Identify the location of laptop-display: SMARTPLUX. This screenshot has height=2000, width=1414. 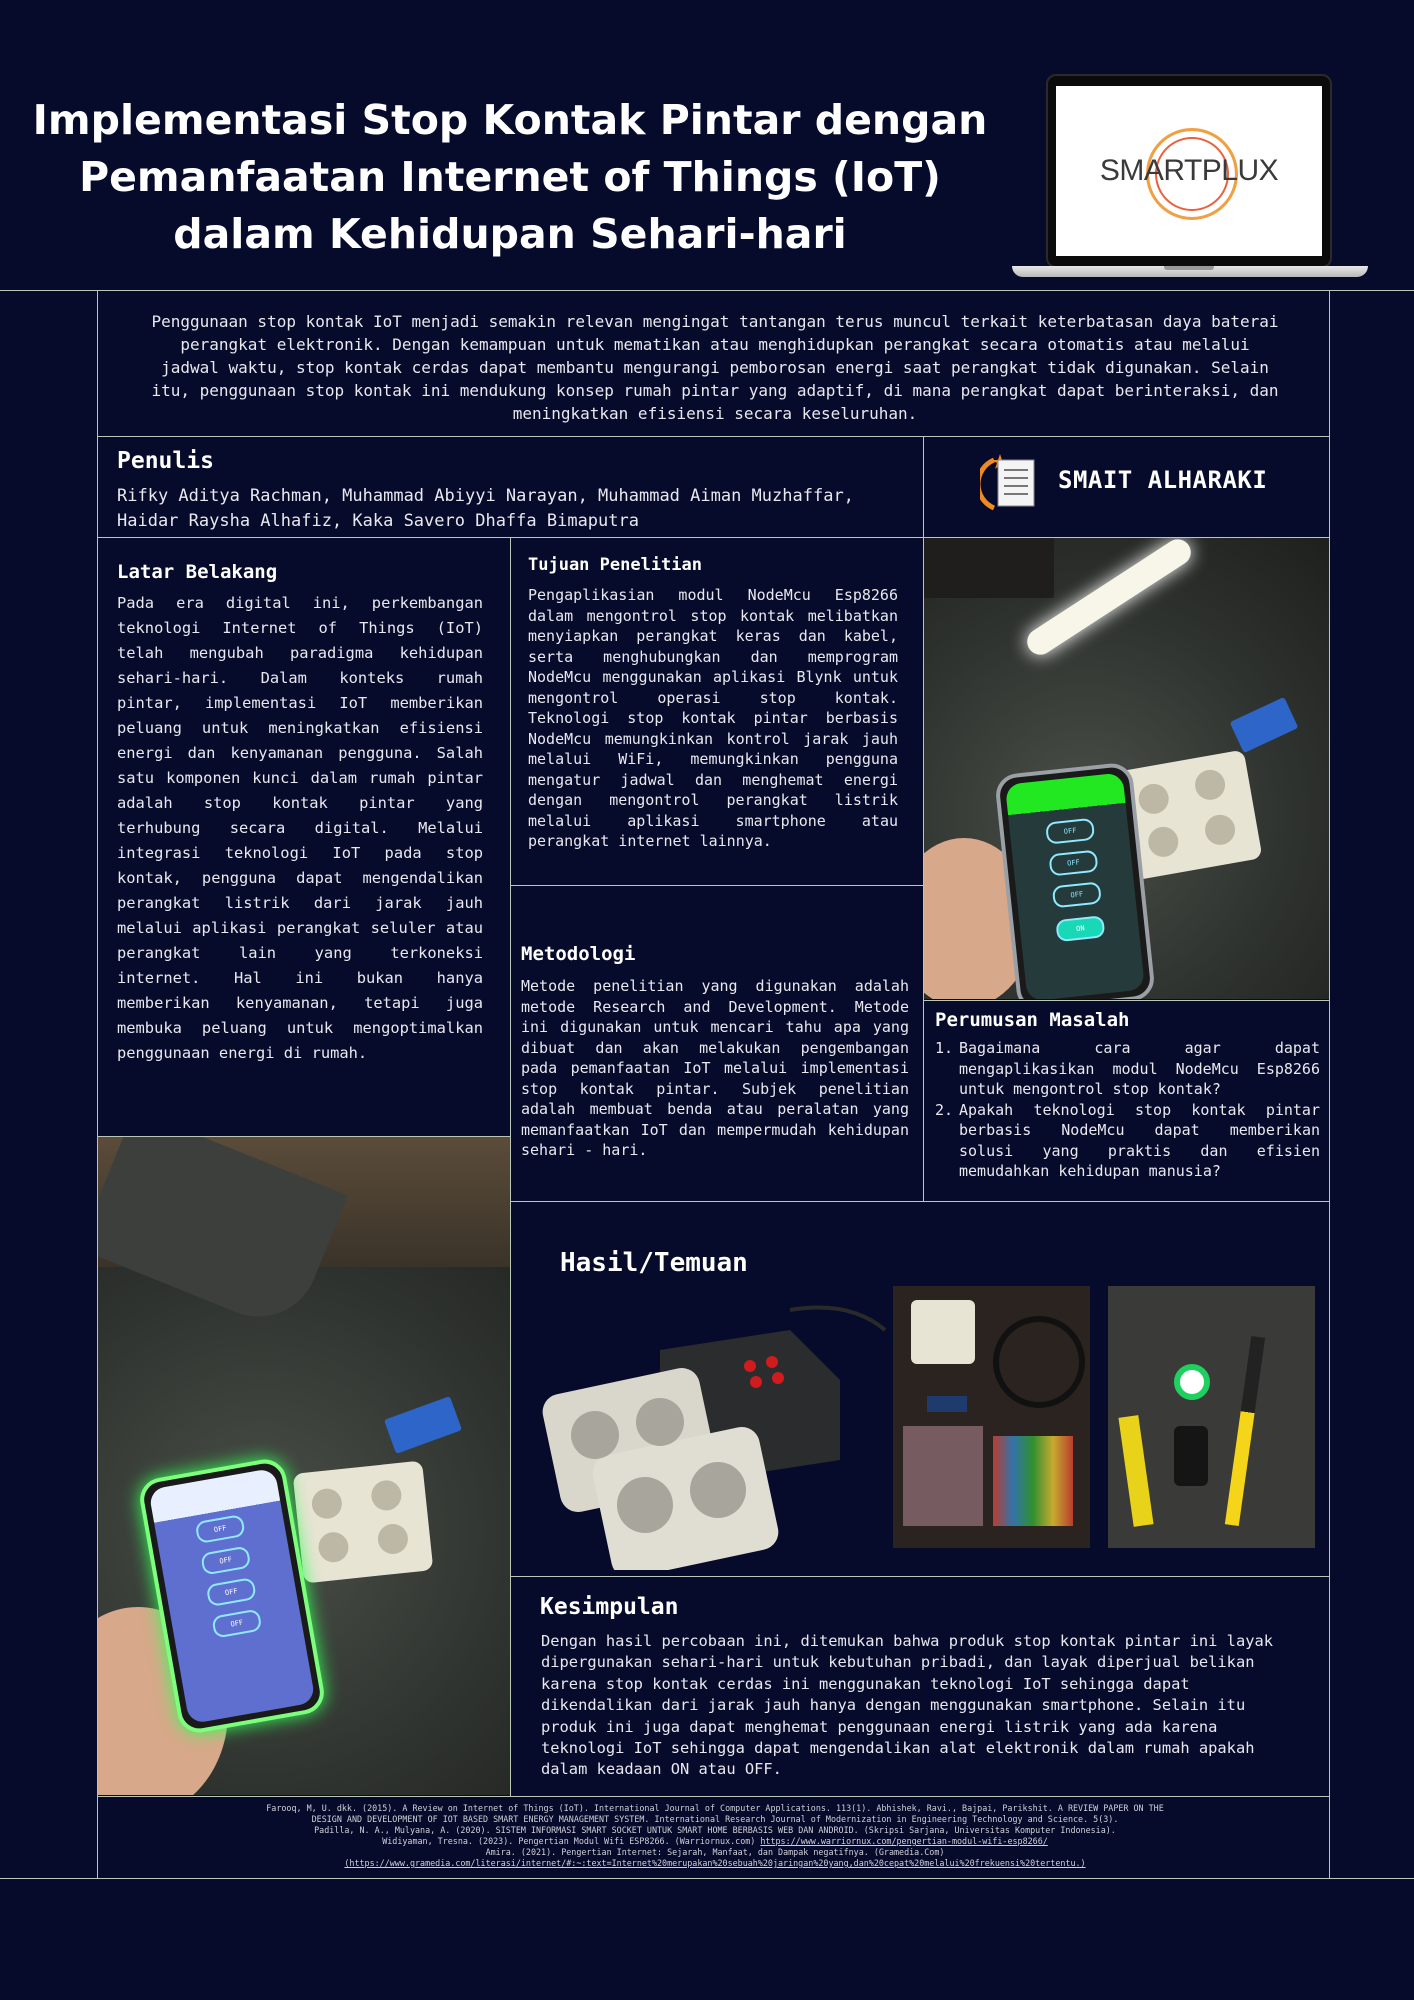
(1189, 171).